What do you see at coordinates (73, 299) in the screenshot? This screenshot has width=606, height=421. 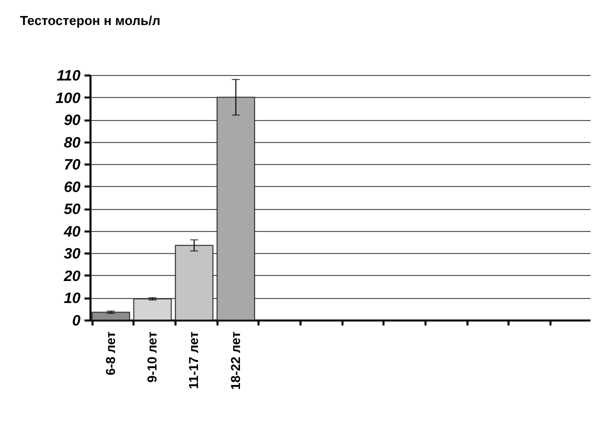 I see `y-tick-label: 10` at bounding box center [73, 299].